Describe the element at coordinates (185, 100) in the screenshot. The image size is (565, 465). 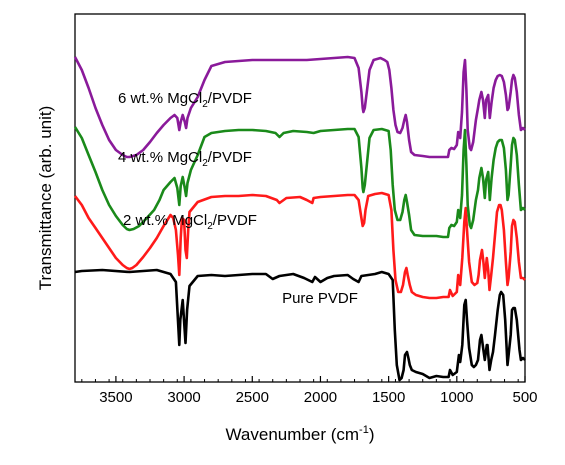
I see `series-label: 6 wt.% MgCl2/PVDF` at that location.